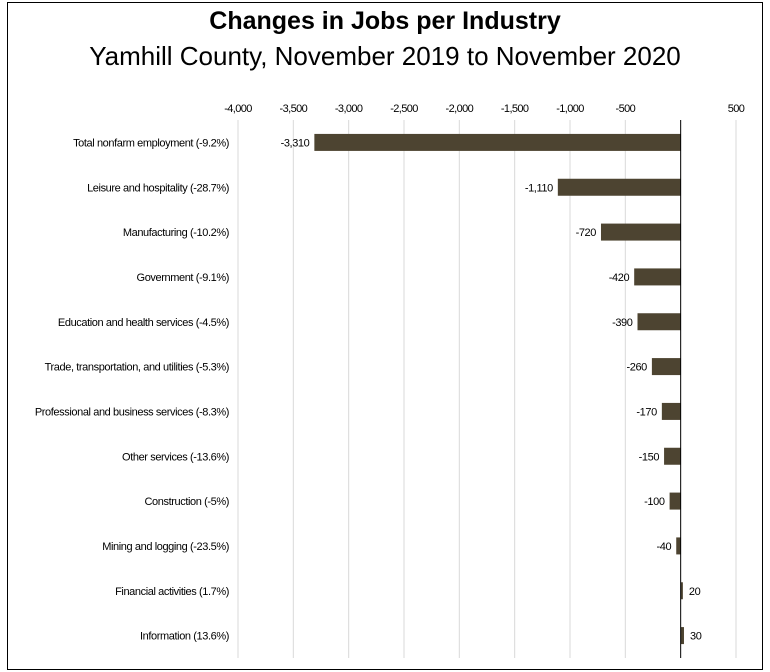  Describe the element at coordinates (696, 637) in the screenshot. I see `data-label: 30` at that location.